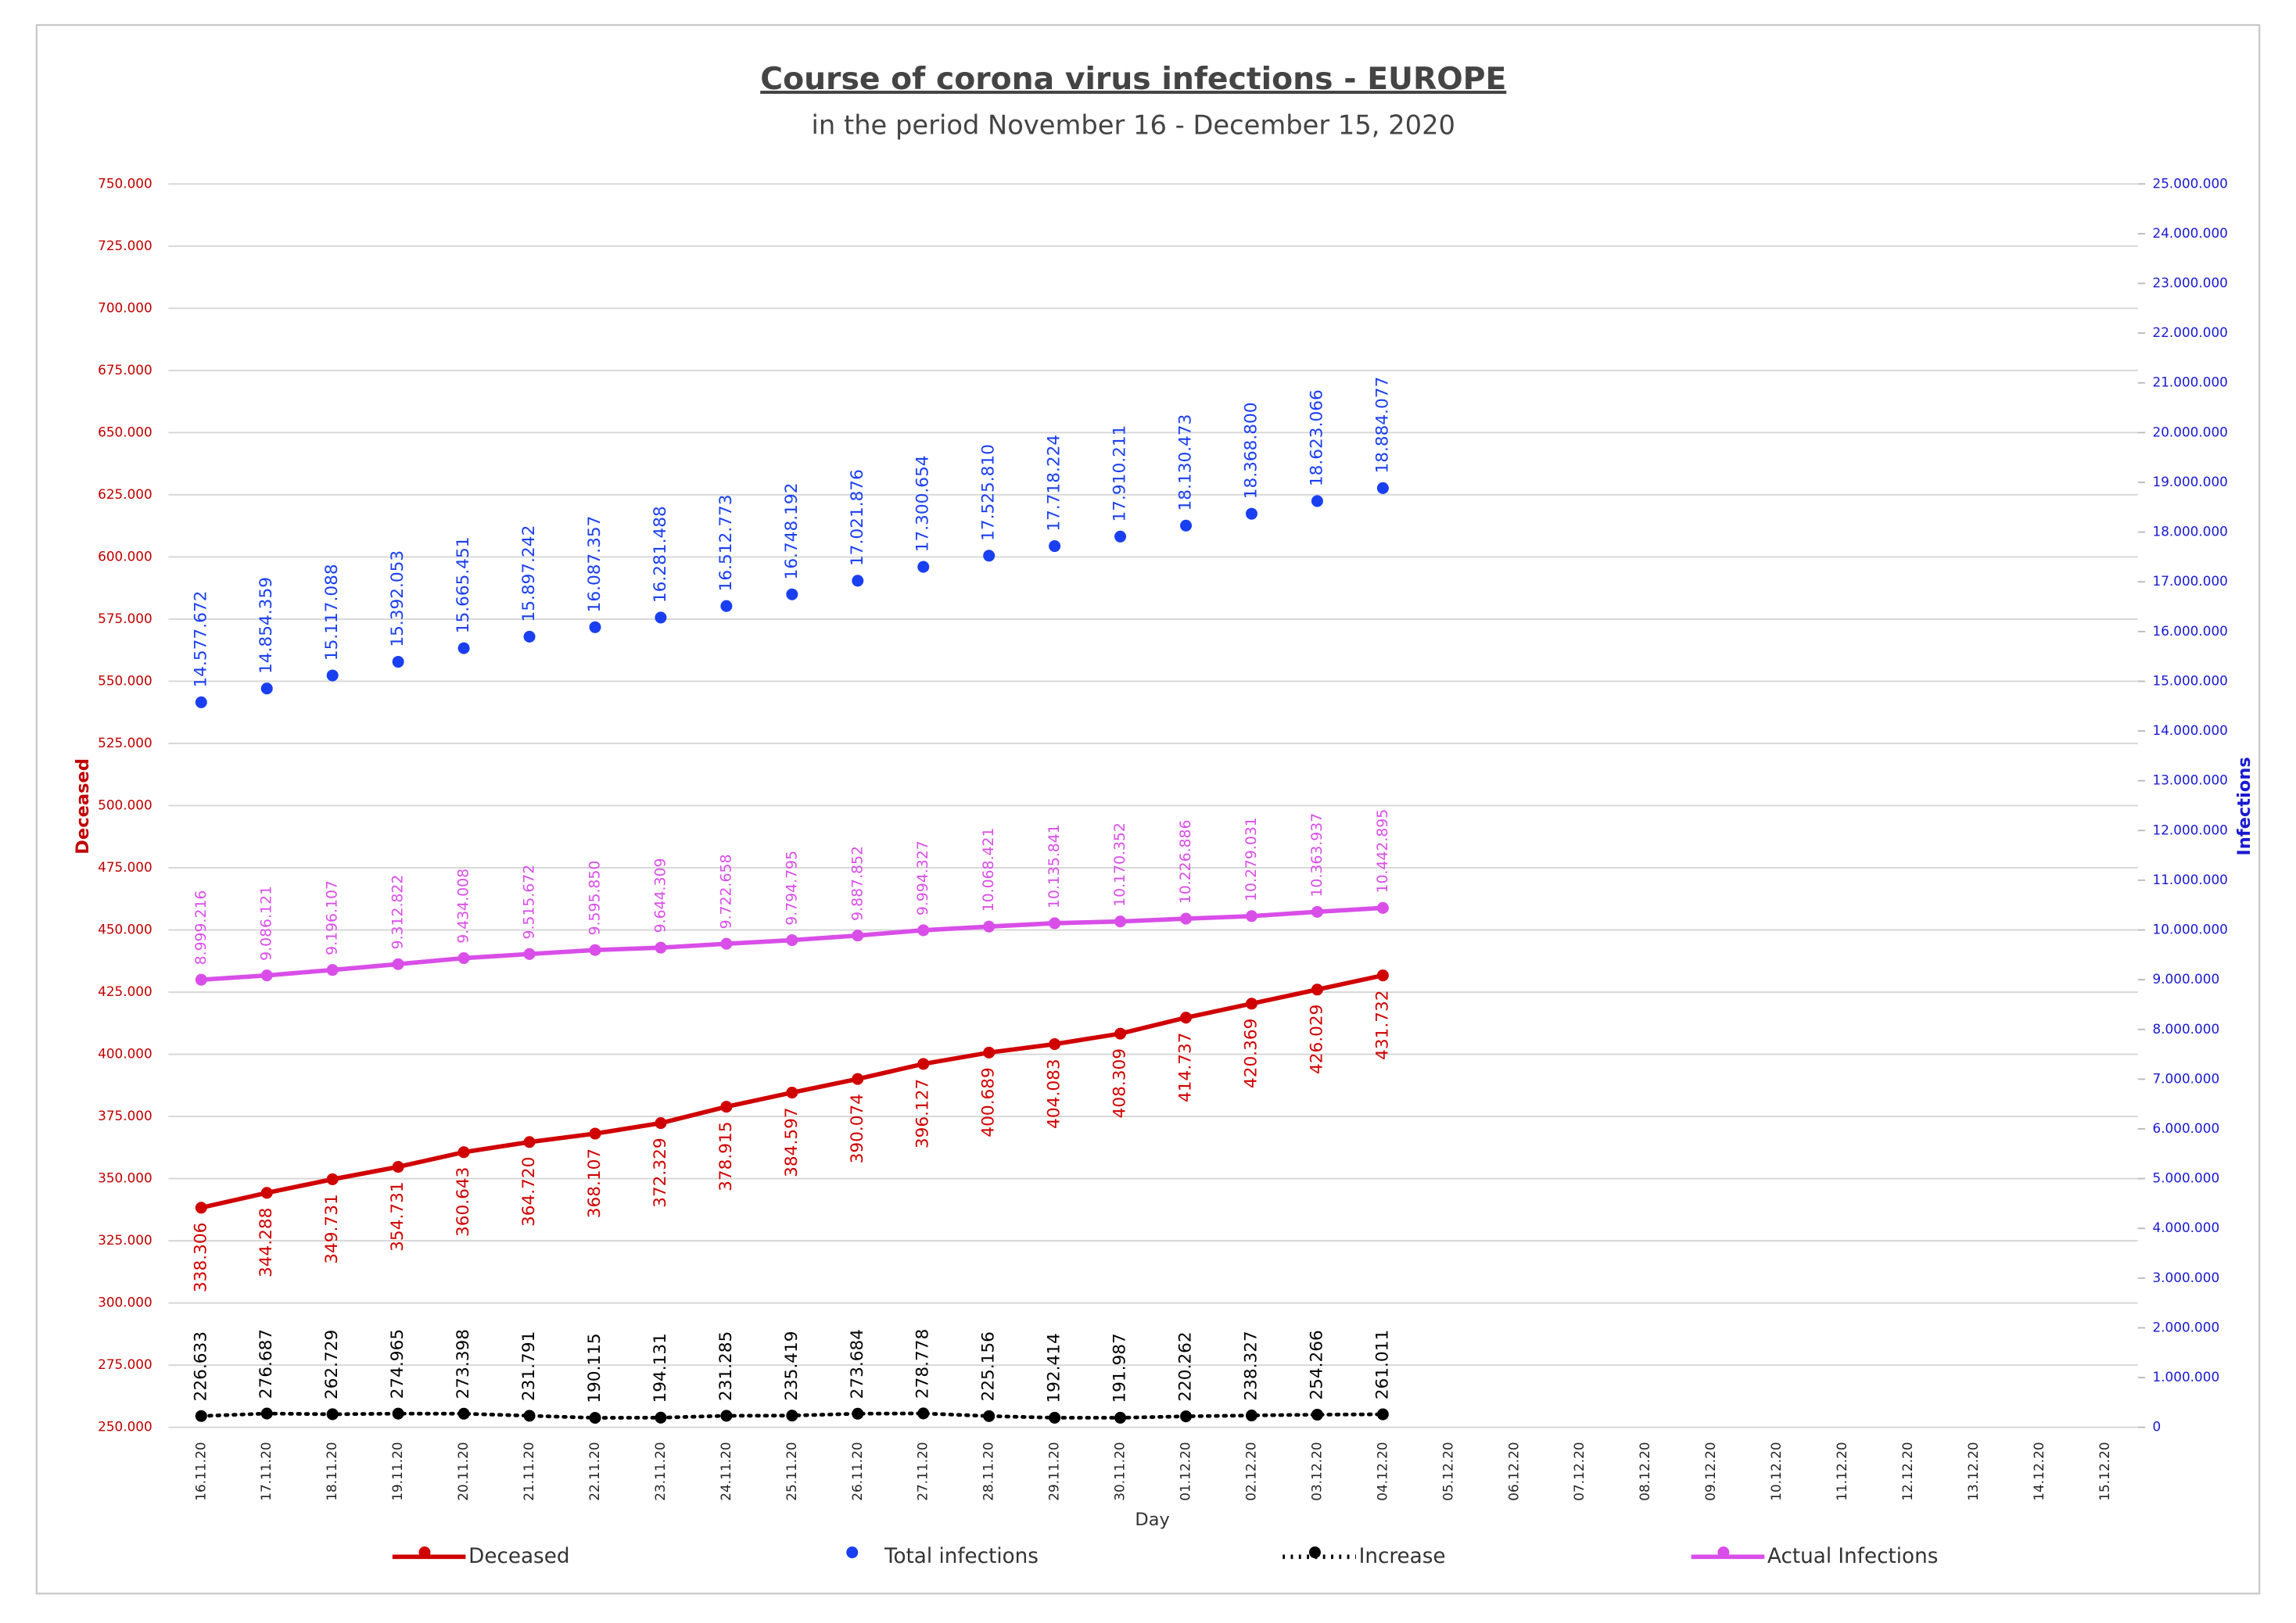 Image resolution: width=2296 pixels, height=1623 pixels. What do you see at coordinates (530, 902) in the screenshot?
I see `data-label: 9.515.672` at bounding box center [530, 902].